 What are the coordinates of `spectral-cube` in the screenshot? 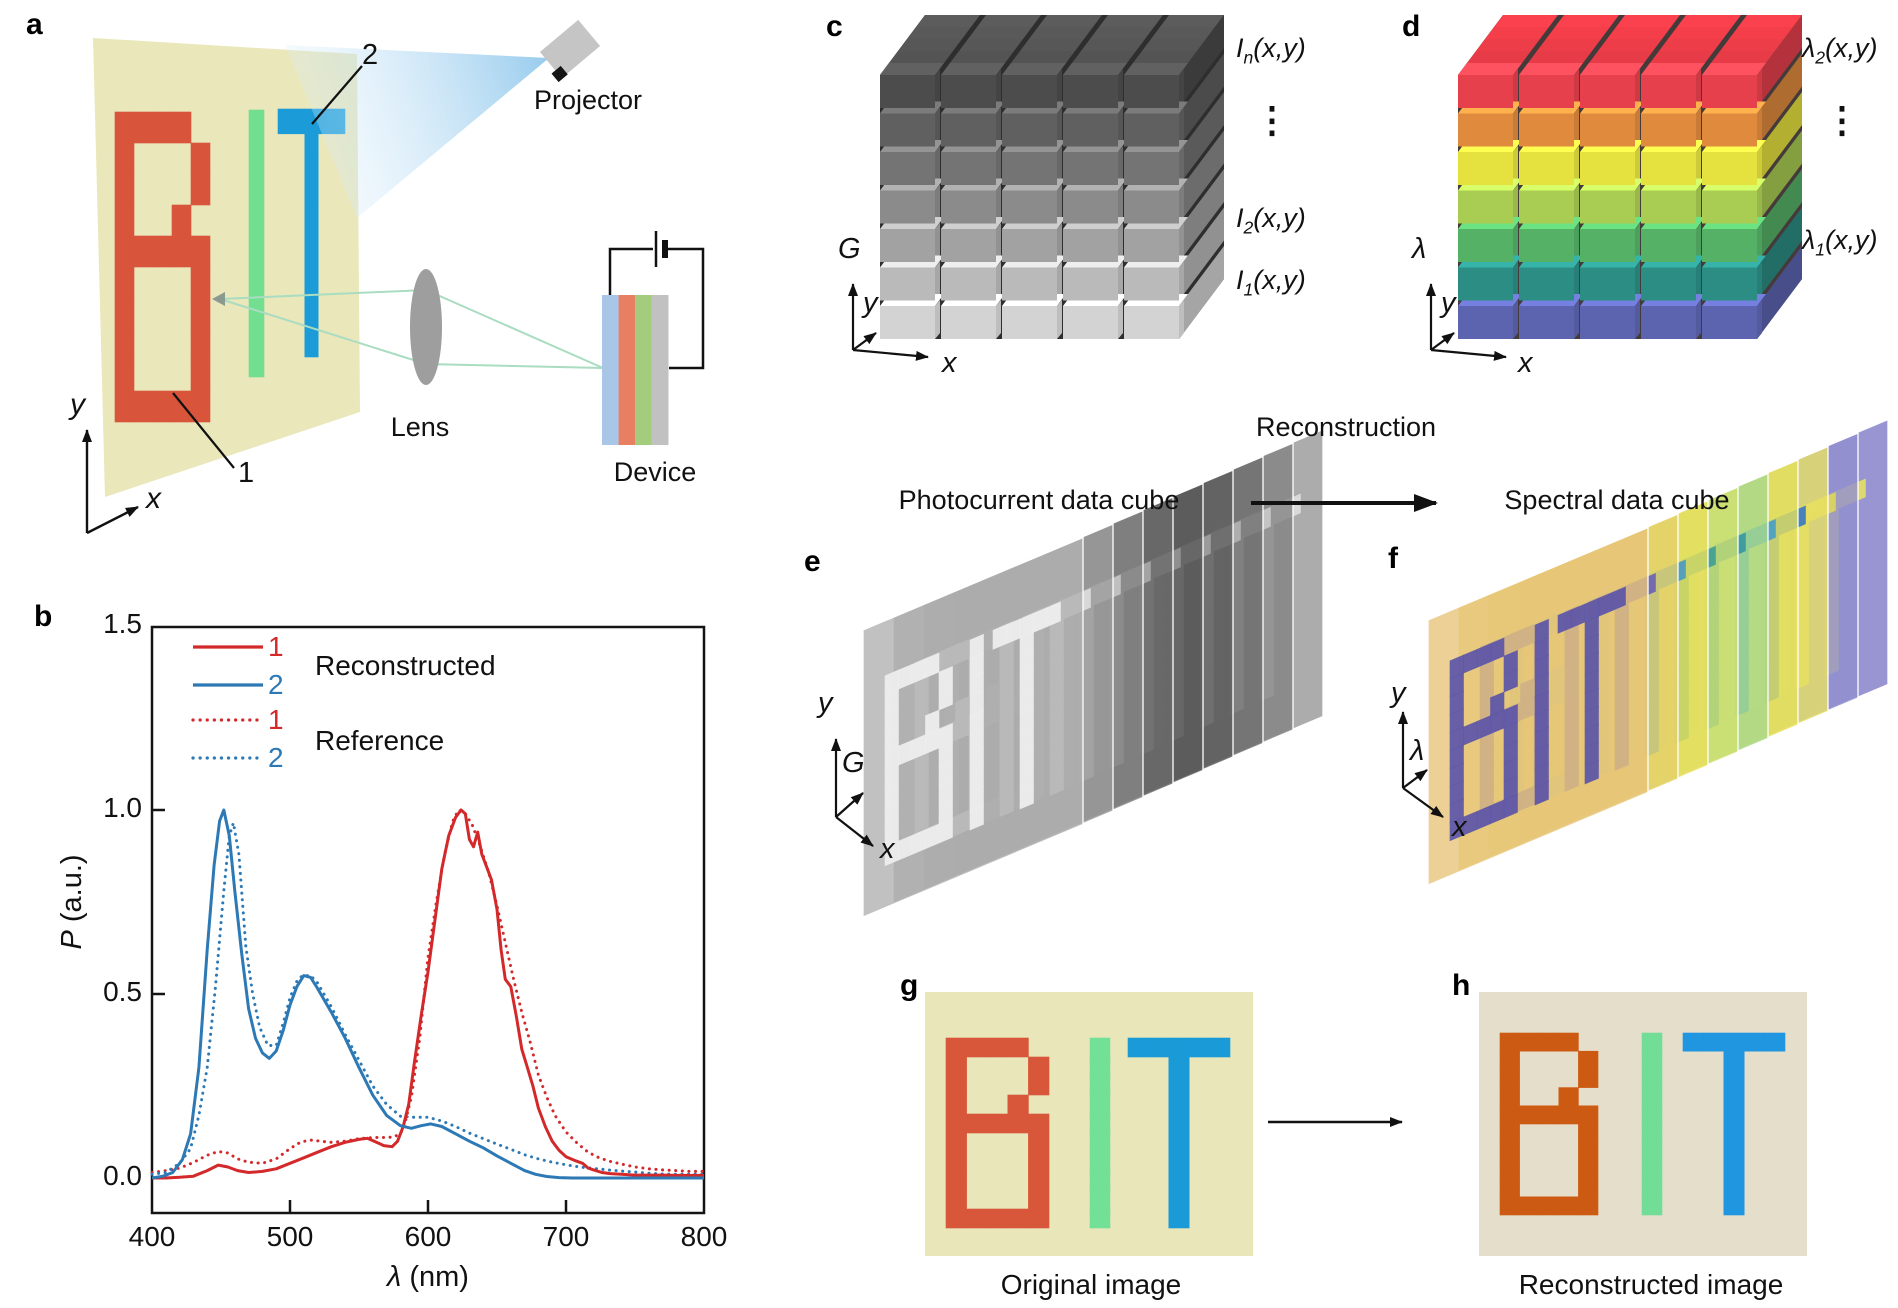 It's located at (1630, 177).